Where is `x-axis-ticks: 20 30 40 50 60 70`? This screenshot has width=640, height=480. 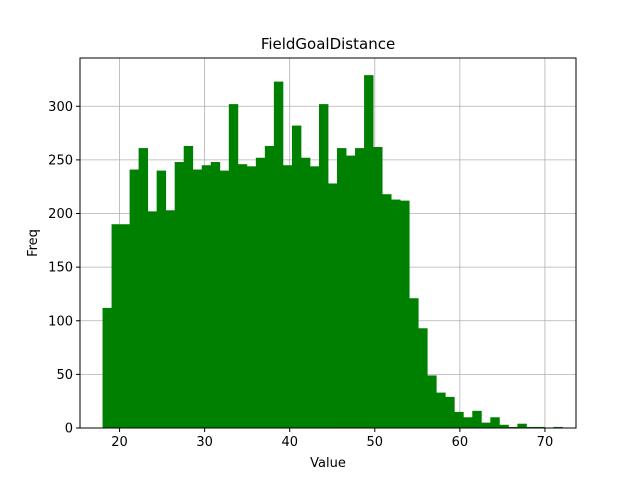 x-axis-ticks: 20 30 40 50 60 70 is located at coordinates (332, 439).